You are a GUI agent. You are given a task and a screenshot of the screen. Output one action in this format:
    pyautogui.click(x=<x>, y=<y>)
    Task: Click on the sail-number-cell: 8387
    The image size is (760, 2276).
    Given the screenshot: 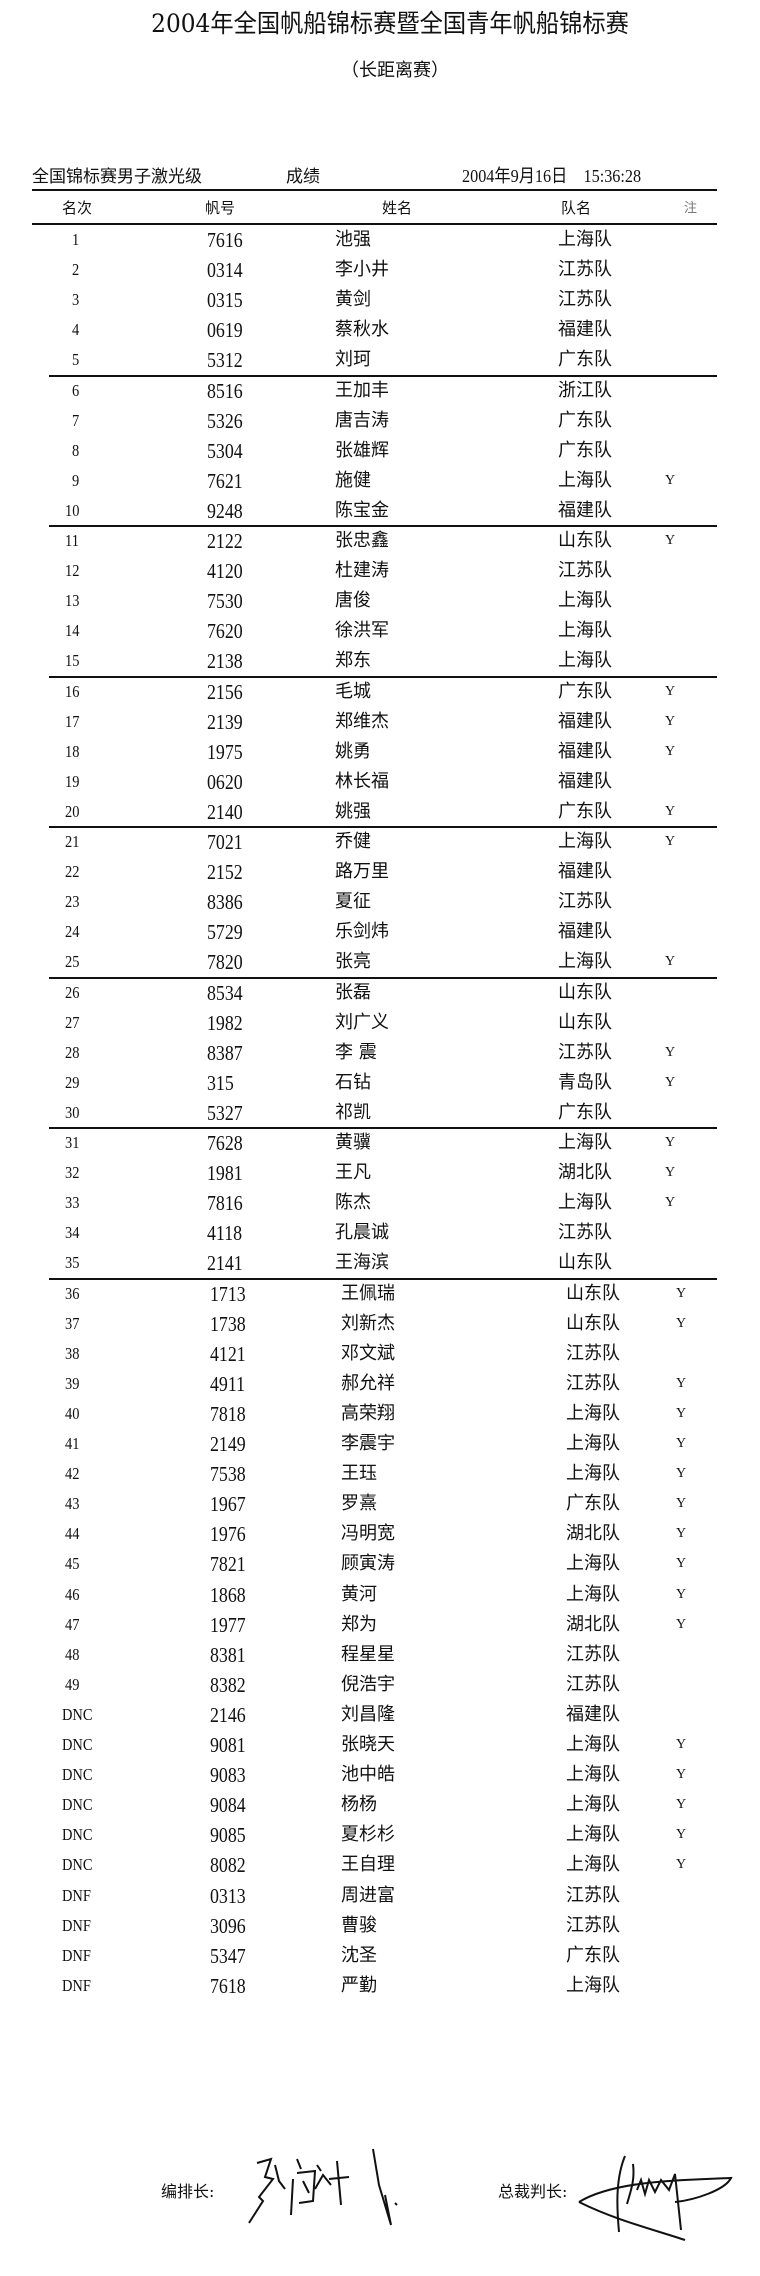 What is the action you would take?
    pyautogui.click(x=225, y=1052)
    